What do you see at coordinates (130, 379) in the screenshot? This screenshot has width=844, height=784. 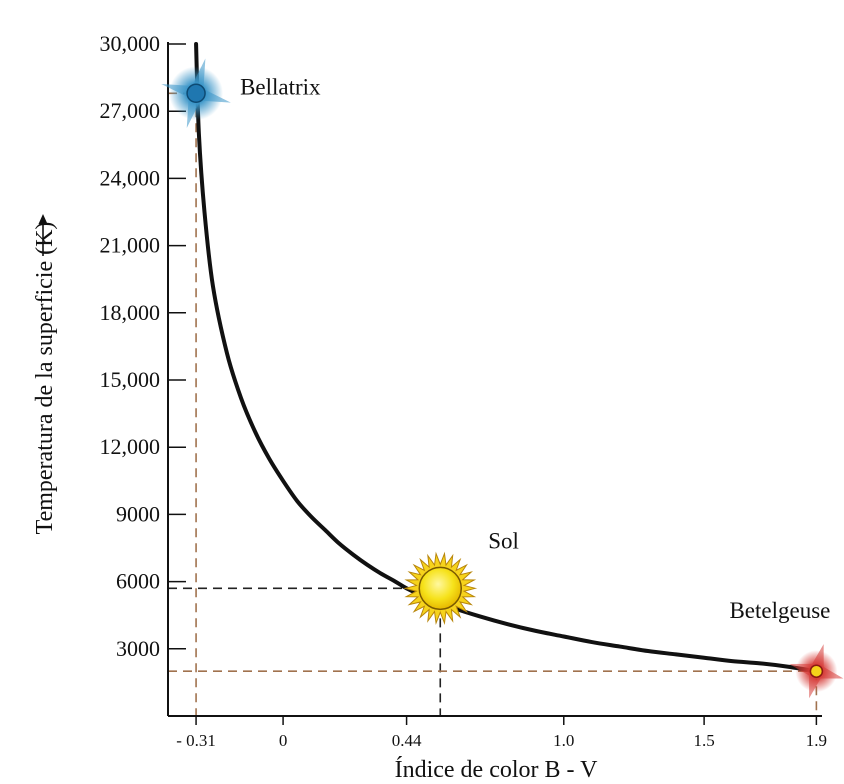 I see `y-tick-label: 15,000` at bounding box center [130, 379].